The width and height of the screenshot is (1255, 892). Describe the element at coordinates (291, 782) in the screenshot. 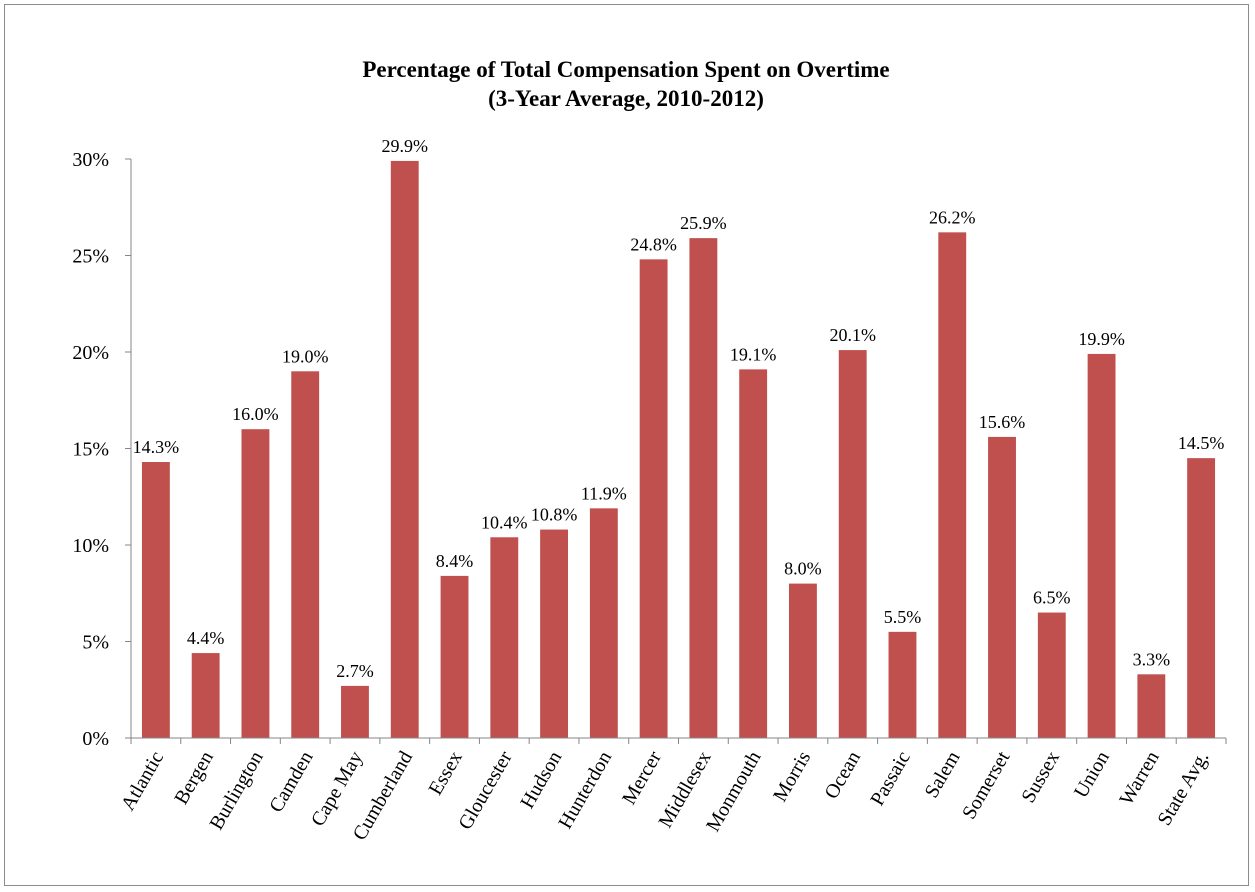

I see `x-tick-label: Camden` at that location.